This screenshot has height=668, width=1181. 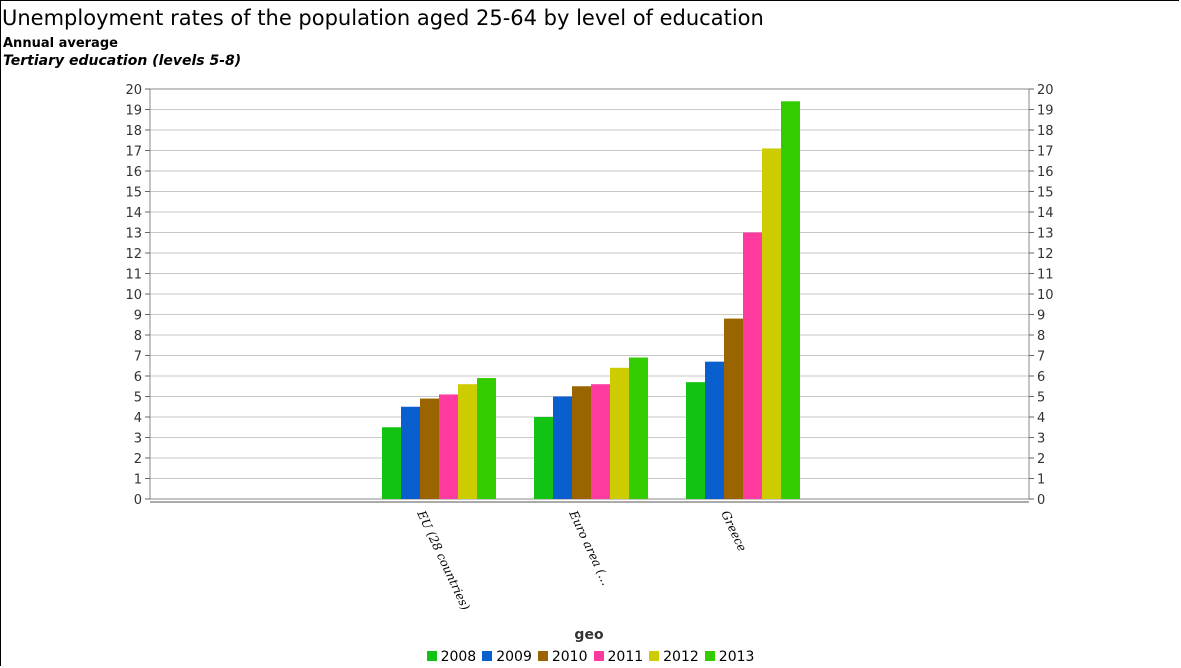 I want to click on y-tick-label-right: 13, so click(x=1045, y=234).